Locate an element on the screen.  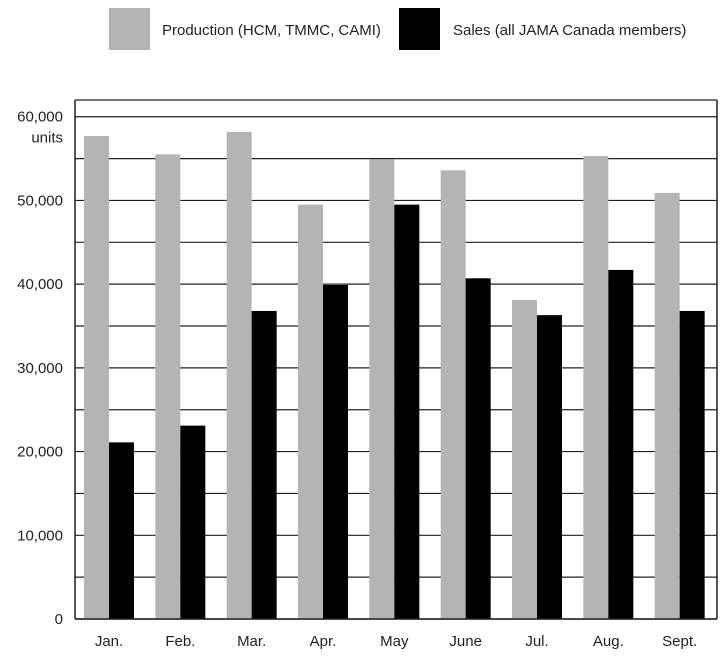
x-tick-label: Mar. is located at coordinates (251, 641).